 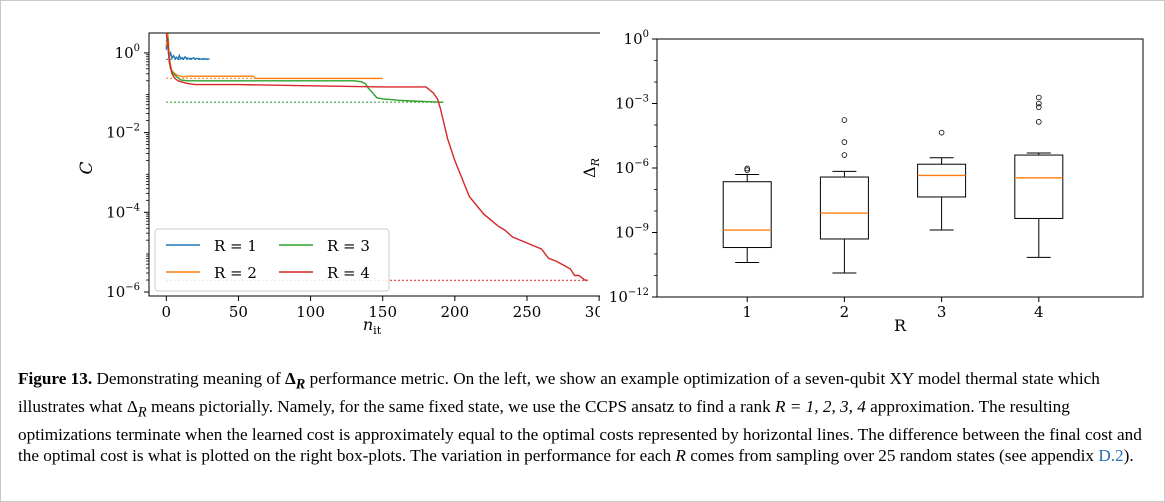 What do you see at coordinates (900, 325) in the screenshot?
I see `right-x-axis-label: R` at bounding box center [900, 325].